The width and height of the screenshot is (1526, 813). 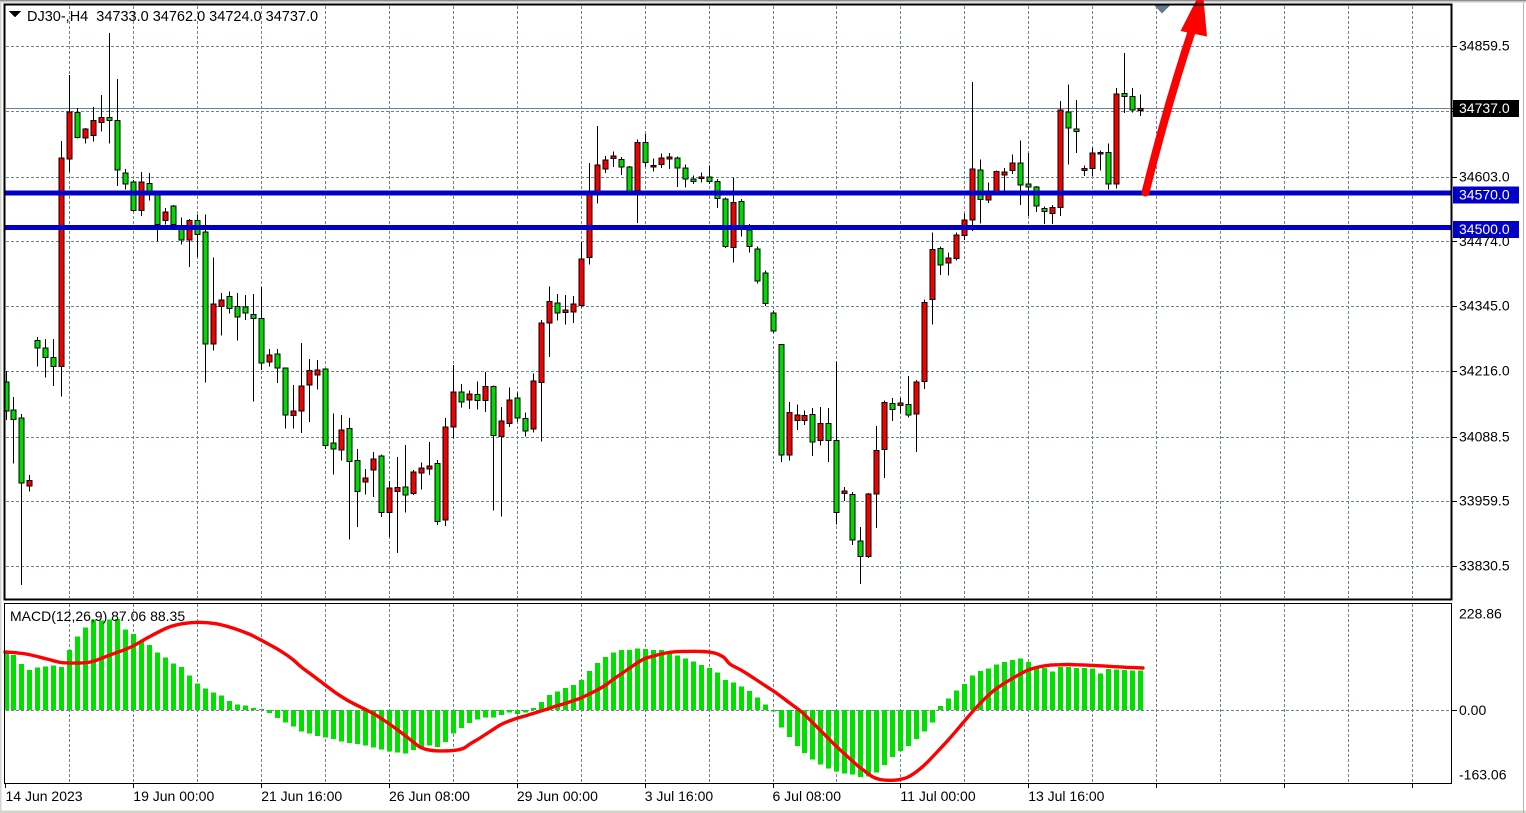 What do you see at coordinates (1472, 710) in the screenshot?
I see `svg-text: 0.00` at bounding box center [1472, 710].